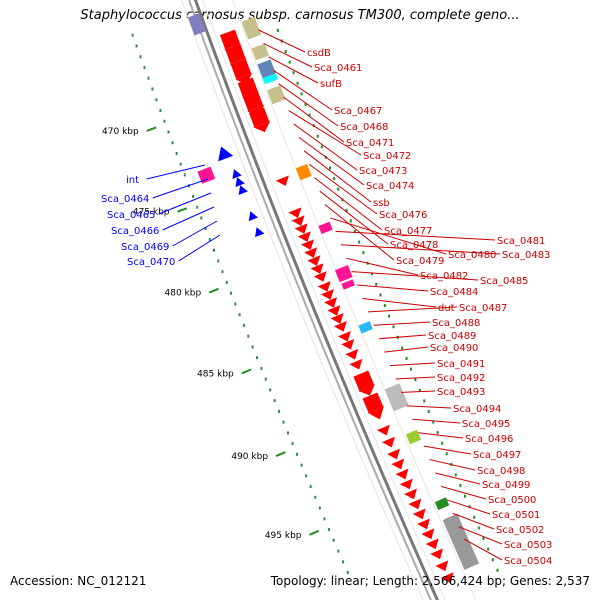 This screenshot has height=600, width=600. I want to click on feature-lilac, so click(196, 24).